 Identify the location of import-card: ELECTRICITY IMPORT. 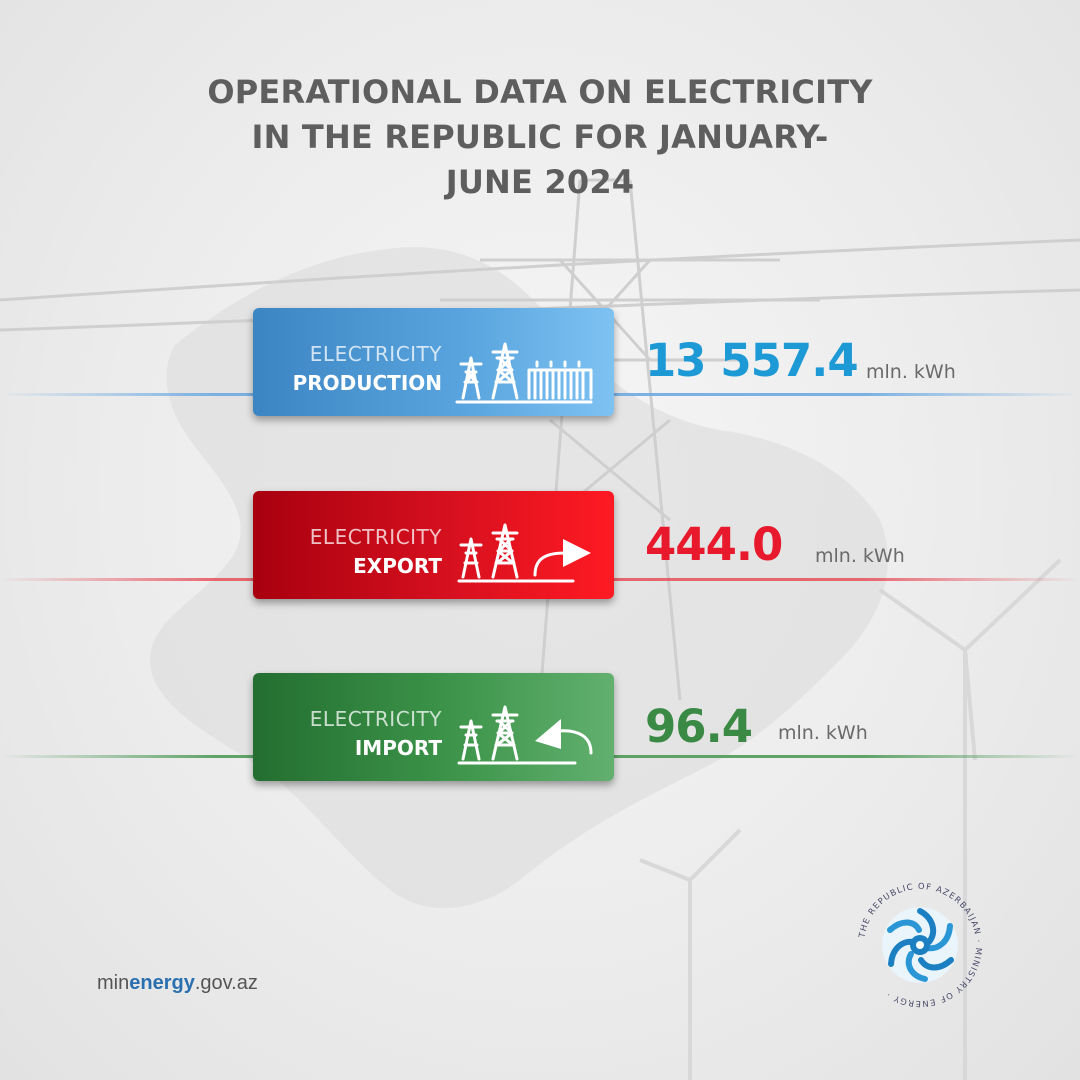
(433, 727).